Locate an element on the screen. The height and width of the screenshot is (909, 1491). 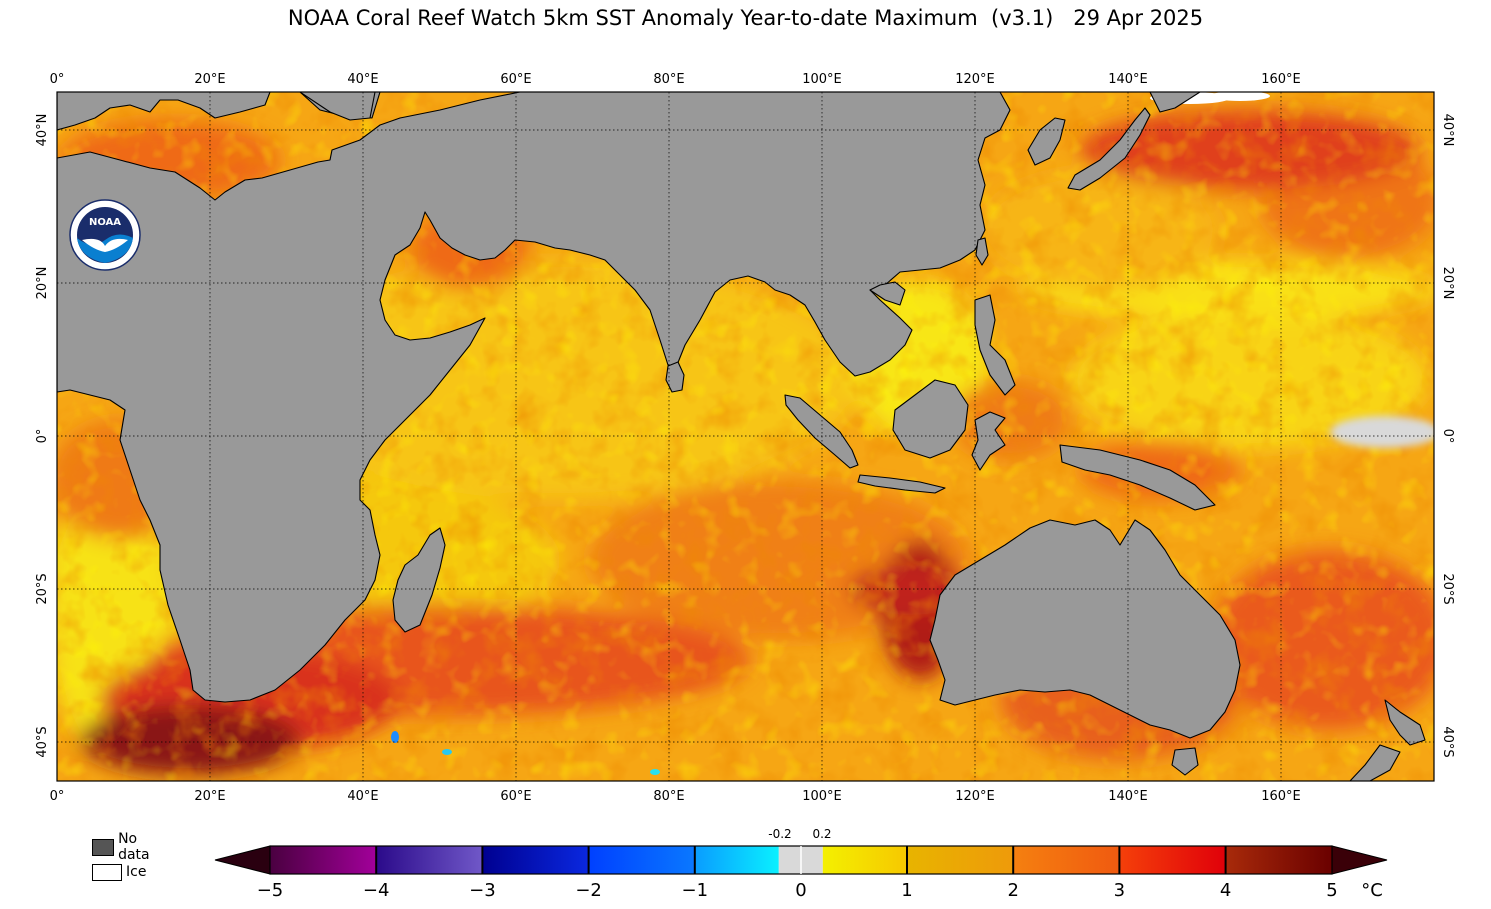
no-data-swatch is located at coordinates (103, 847).